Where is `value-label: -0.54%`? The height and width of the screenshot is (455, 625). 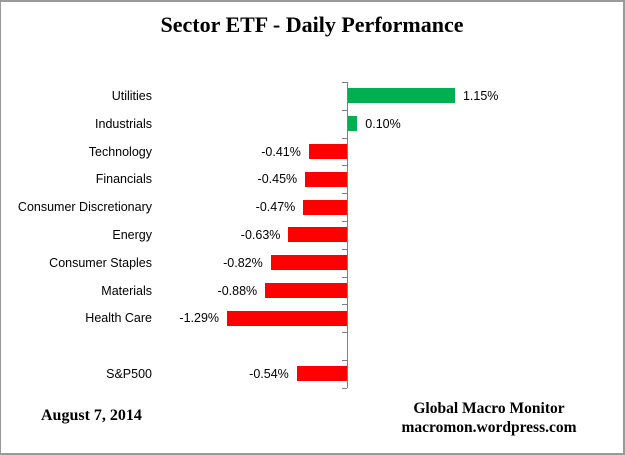
value-label: -0.54% is located at coordinates (269, 373).